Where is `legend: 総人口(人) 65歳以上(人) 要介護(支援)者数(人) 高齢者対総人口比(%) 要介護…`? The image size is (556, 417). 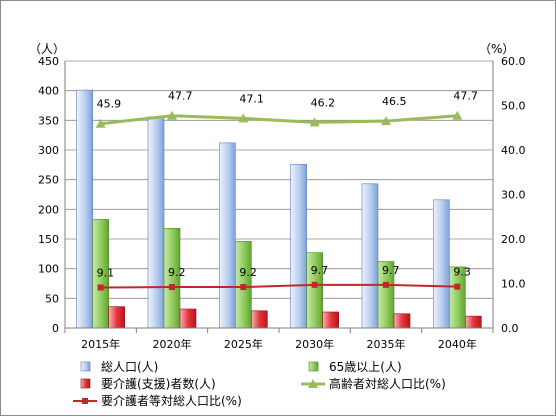
legend: 総人口(人) 65歳以上(人) 要介護(支援)者数(人) 高齢者対総人口比(%) 要介護… is located at coordinates (259, 384).